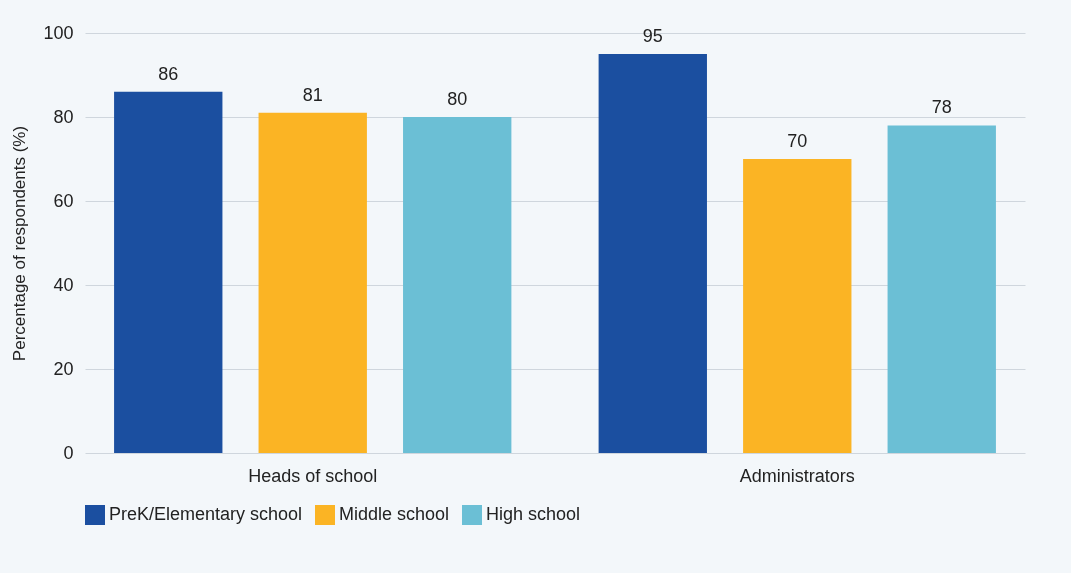 This screenshot has height=573, width=1071. I want to click on y-tick-label: 0, so click(68, 452).